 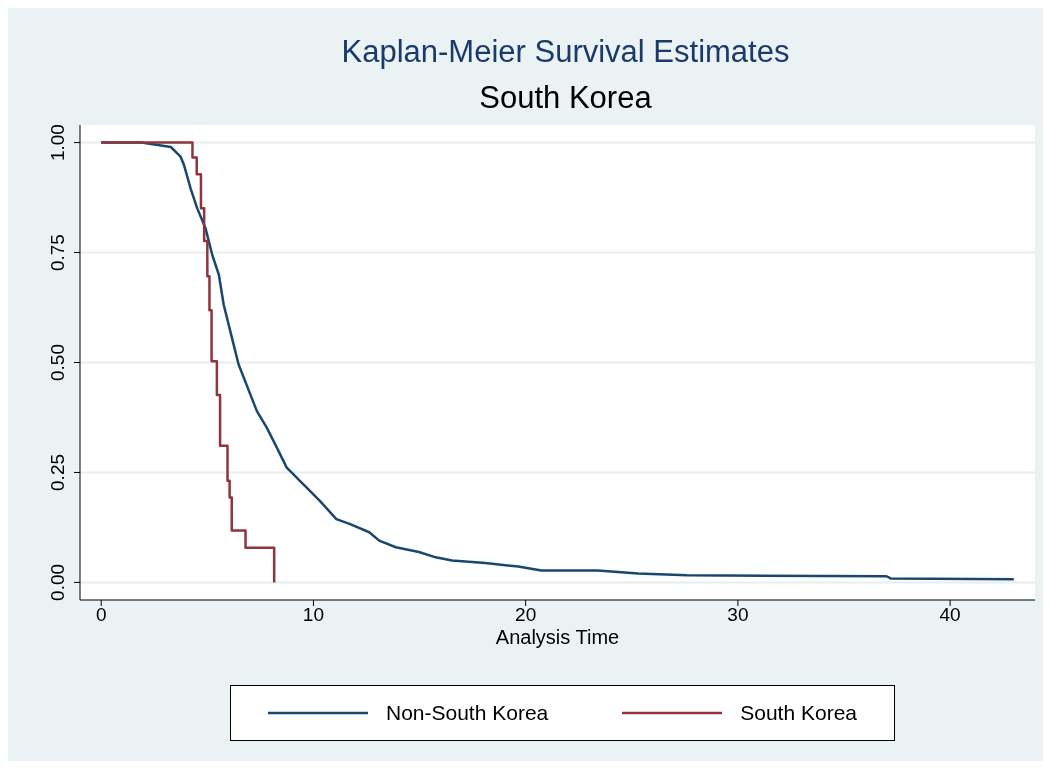 I want to click on x-tick-label: 0, so click(x=101, y=615).